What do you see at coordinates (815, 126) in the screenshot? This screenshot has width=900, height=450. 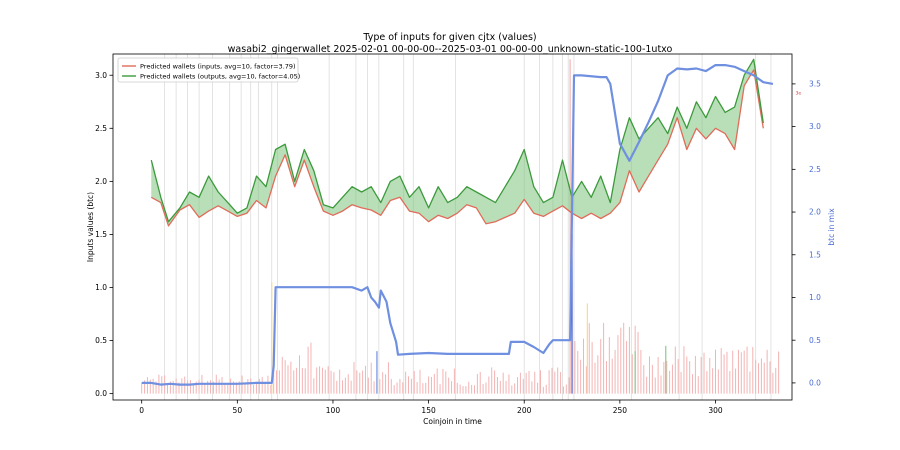 I see `y-right-tick-label: 3.0` at bounding box center [815, 126].